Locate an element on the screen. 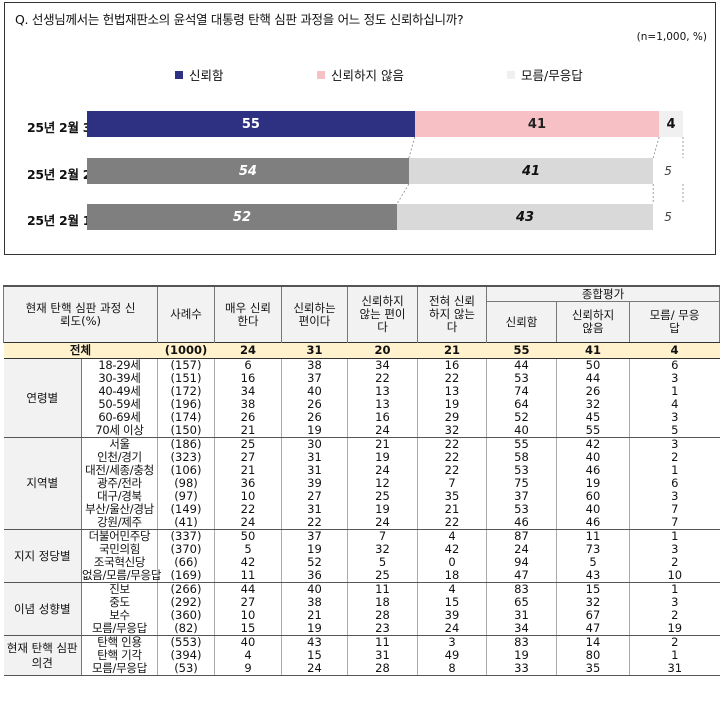 The height and width of the screenshot is (725, 723). table-row: 대구/경북 (97) 10 27 25 35 37 60 3 is located at coordinates (362, 496).